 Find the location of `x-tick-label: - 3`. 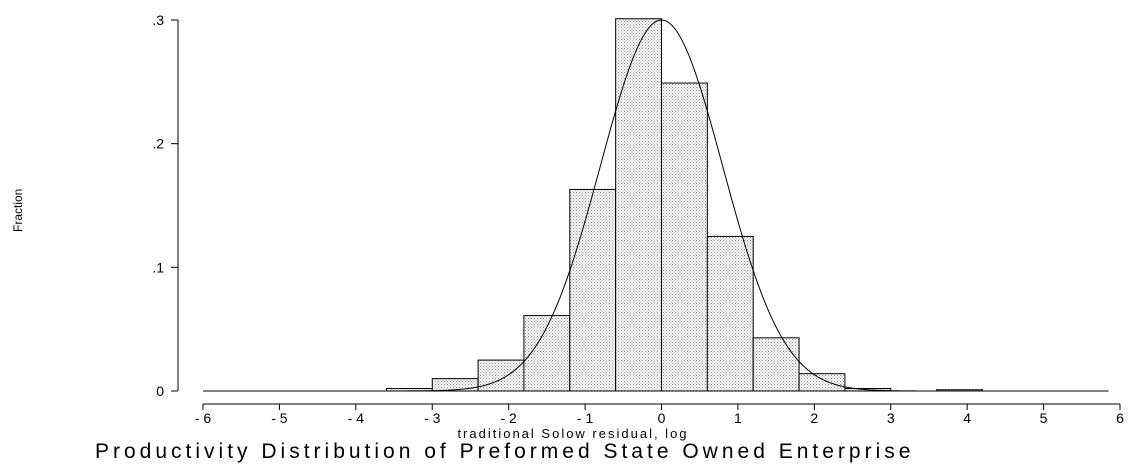

x-tick-label: - 3 is located at coordinates (432, 418).